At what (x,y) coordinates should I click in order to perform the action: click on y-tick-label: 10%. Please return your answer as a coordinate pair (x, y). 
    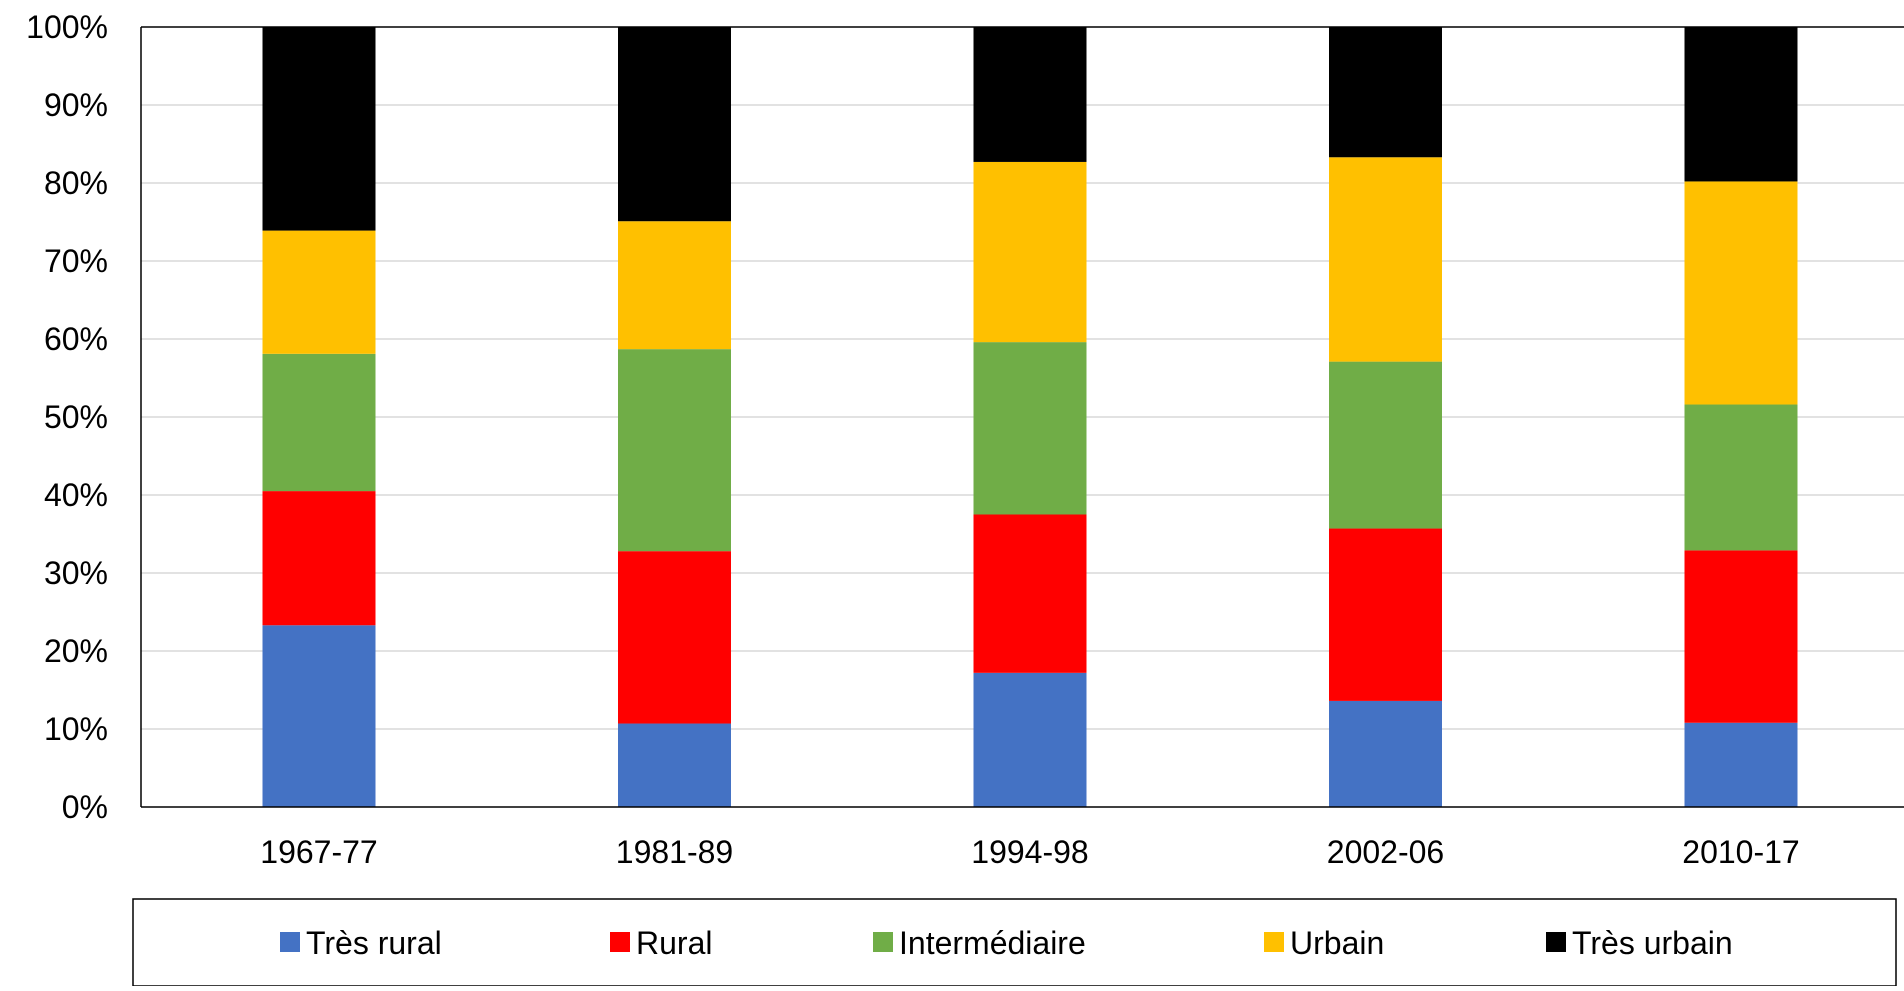
    Looking at the image, I should click on (76, 729).